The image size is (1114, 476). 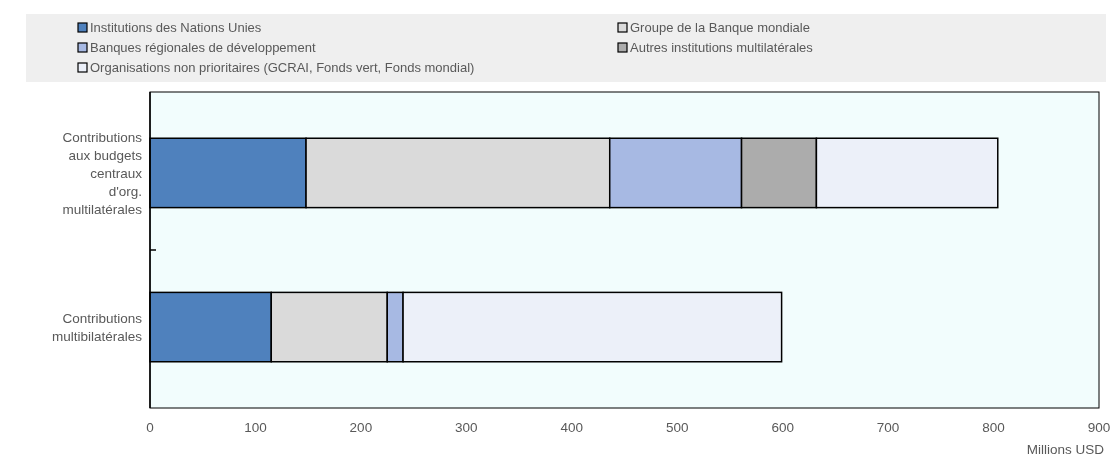 I want to click on x-tick-label: 200, so click(x=361, y=427).